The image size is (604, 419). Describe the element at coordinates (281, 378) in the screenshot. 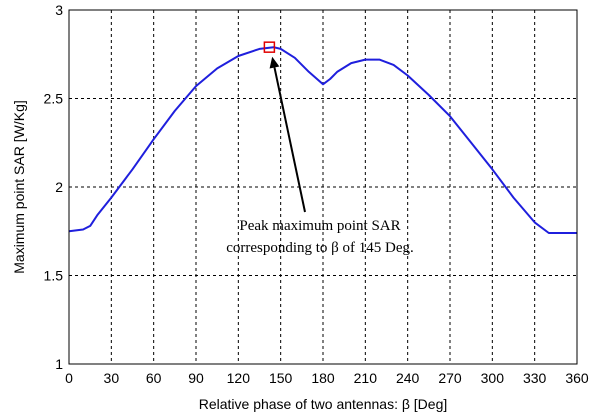

I see `x-tick-label: 150` at that location.